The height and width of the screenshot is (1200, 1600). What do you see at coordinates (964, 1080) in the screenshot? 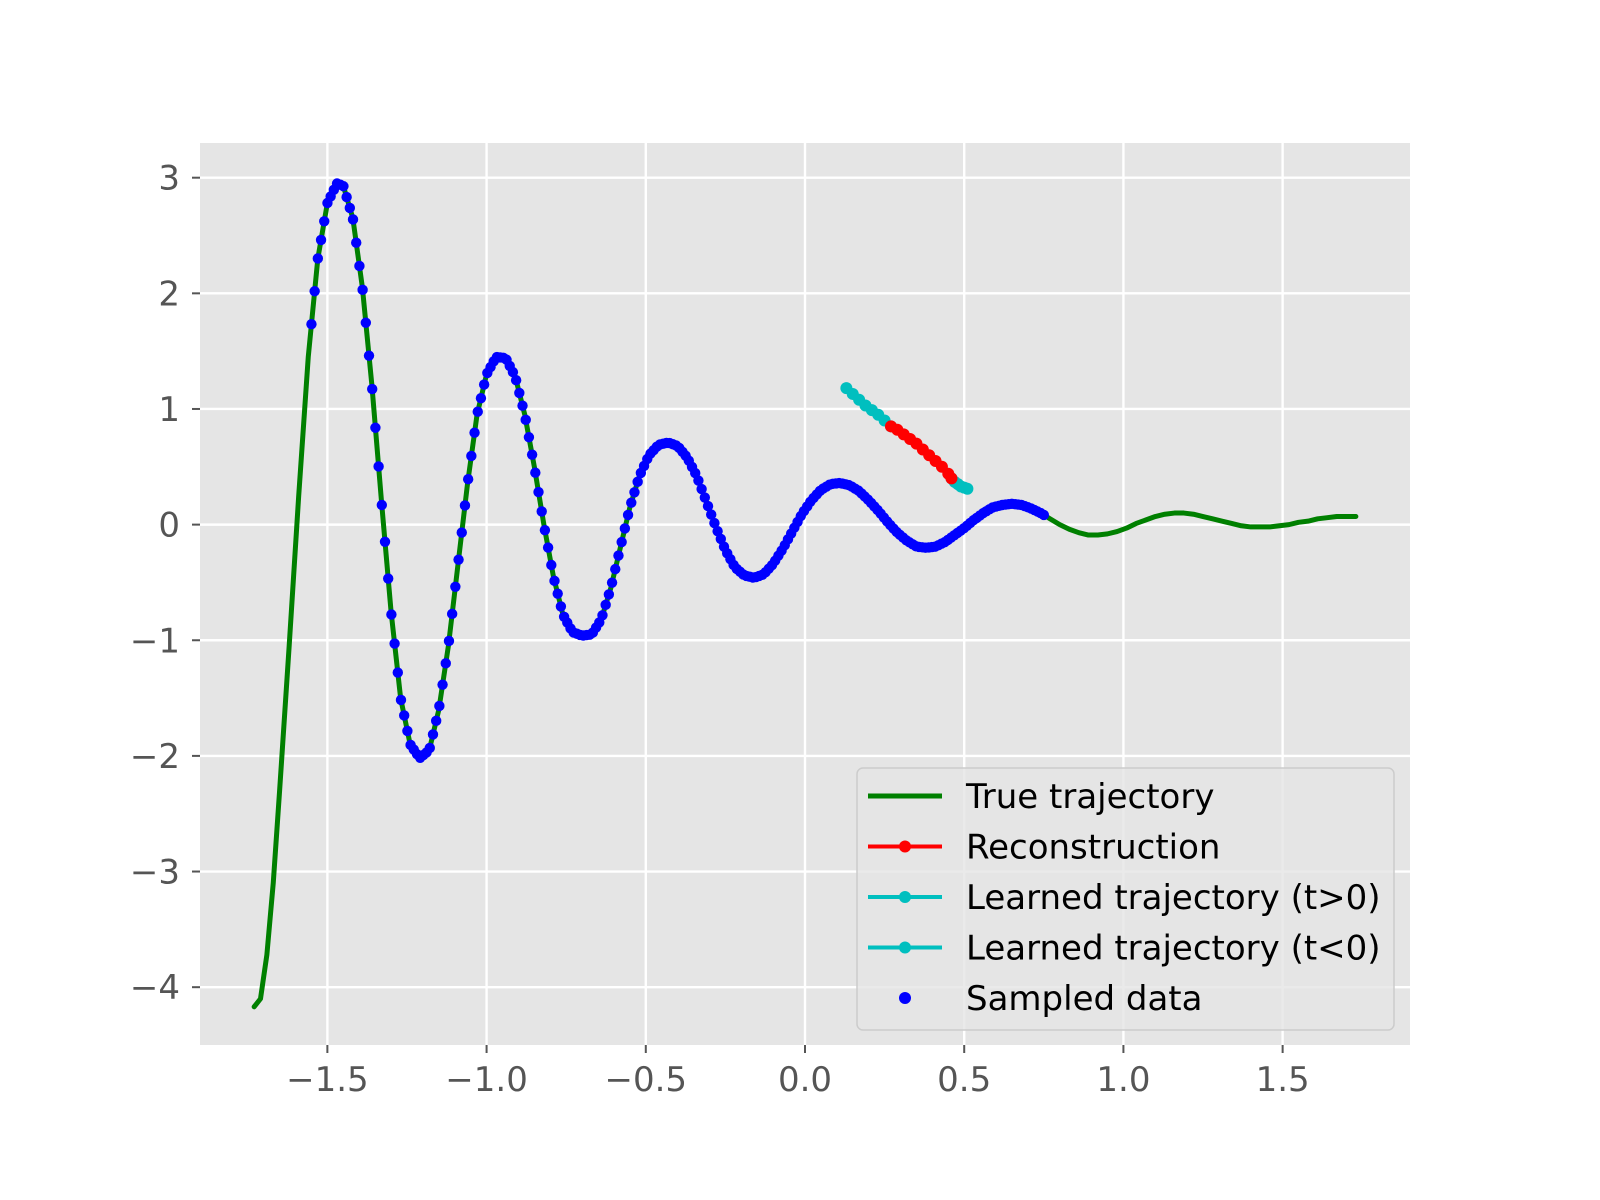
I see `x-tick-label: 0.5` at bounding box center [964, 1080].